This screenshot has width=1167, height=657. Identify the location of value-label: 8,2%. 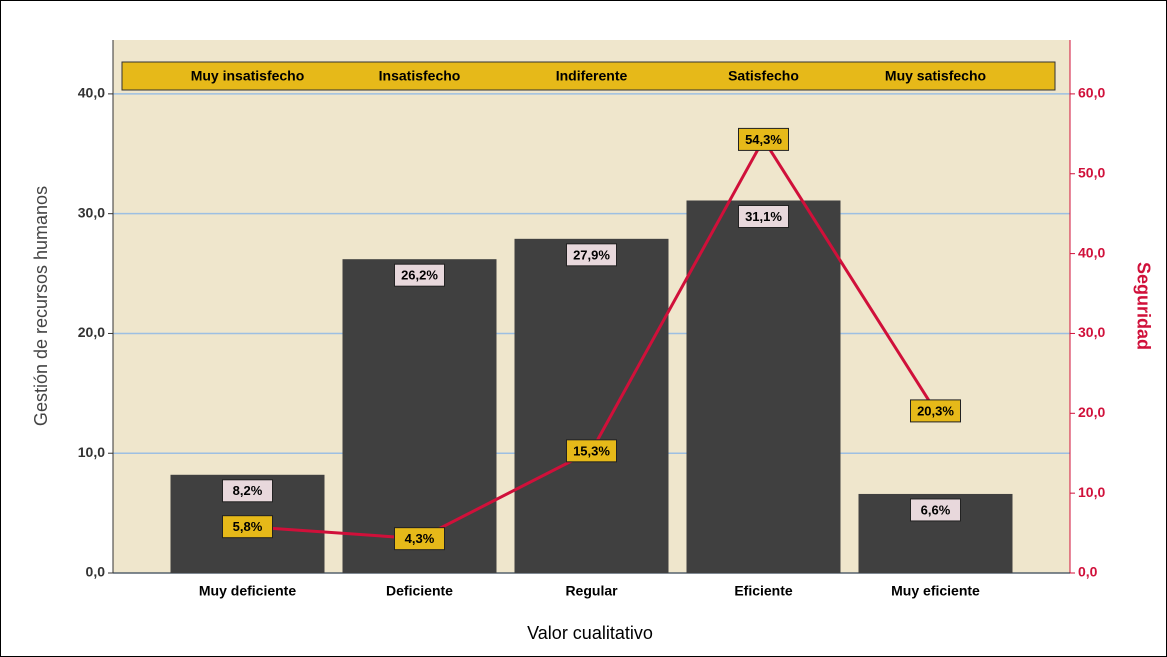
(248, 490).